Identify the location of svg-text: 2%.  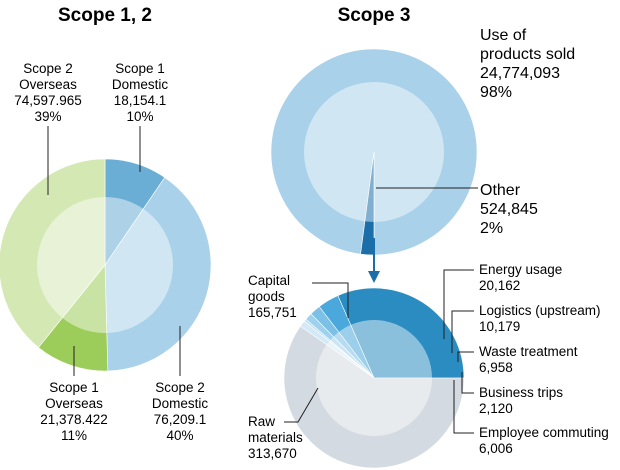
(491, 228).